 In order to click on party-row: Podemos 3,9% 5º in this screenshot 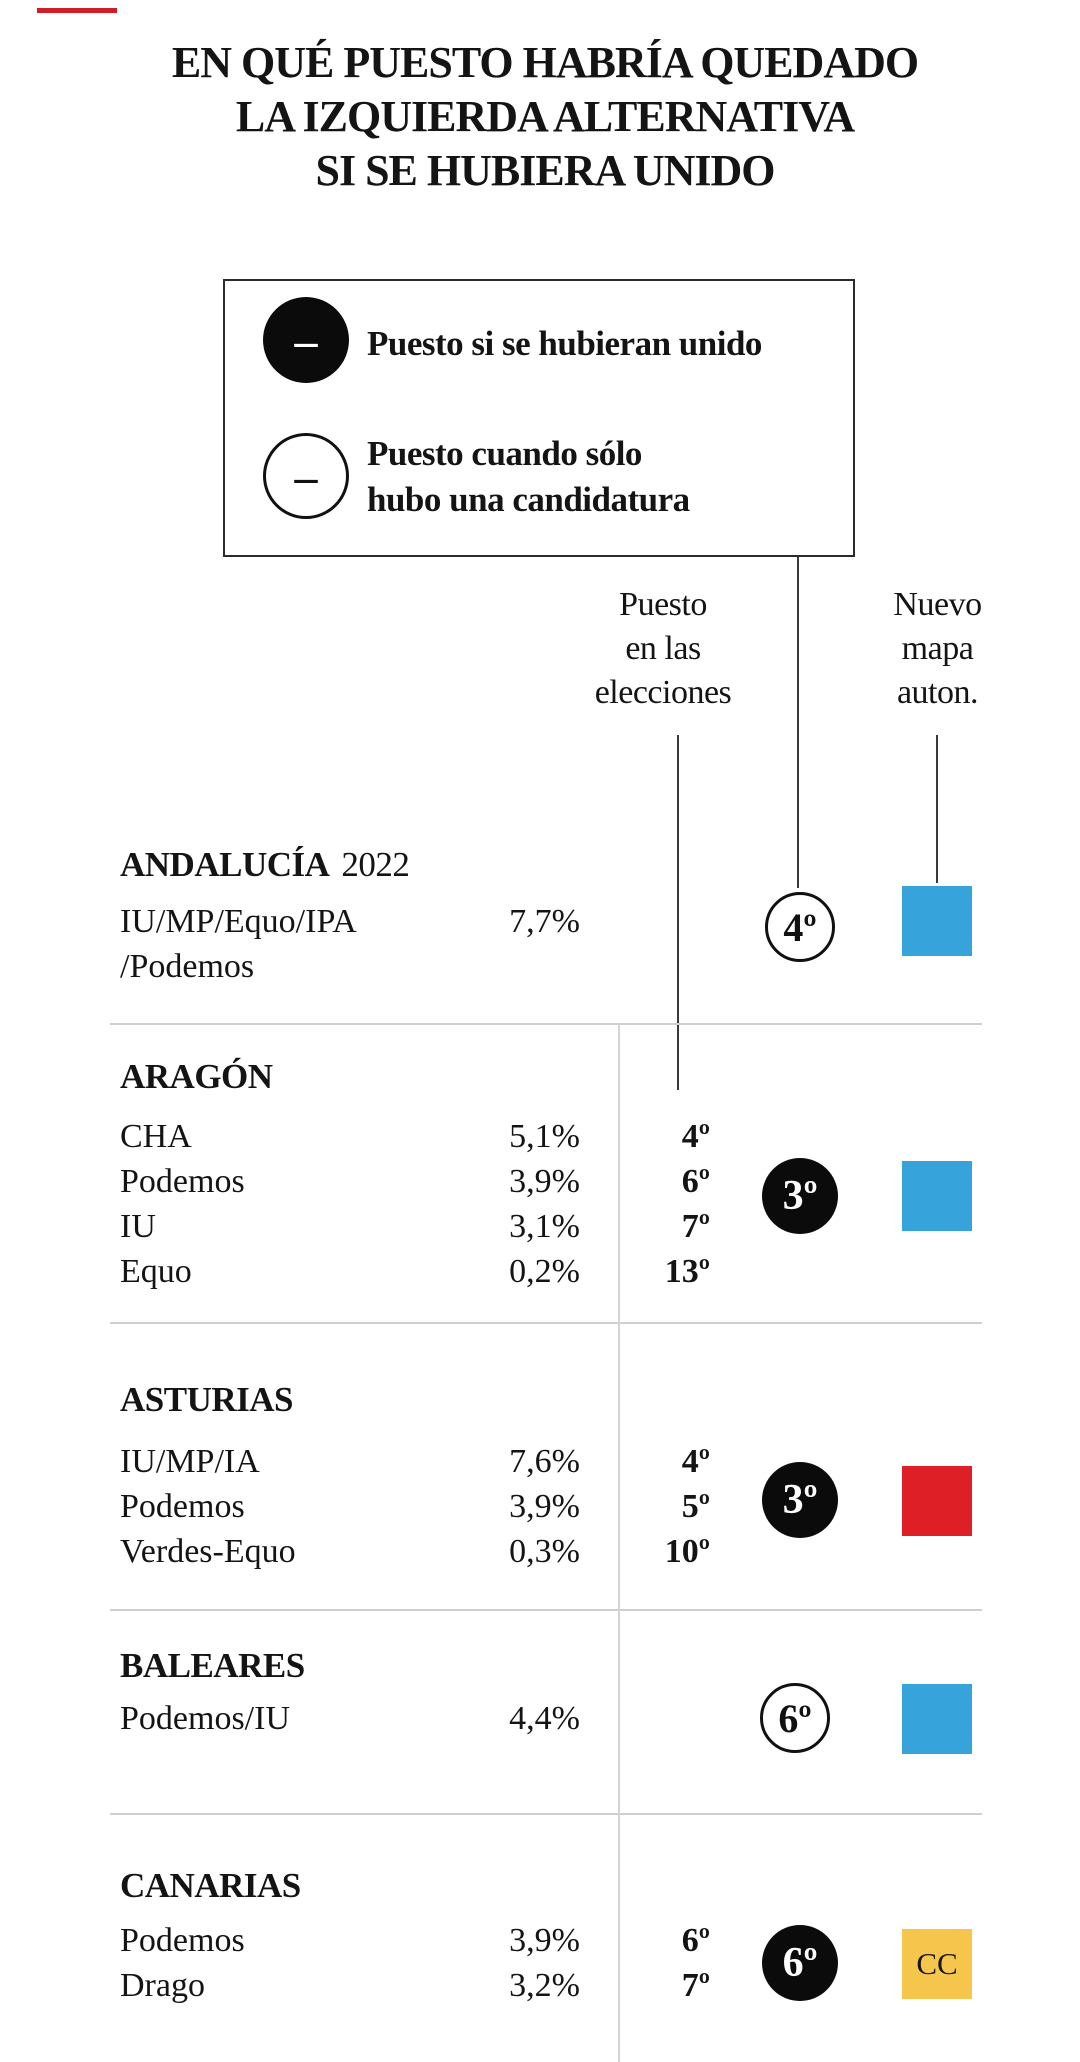, I will do `click(420, 1508)`.